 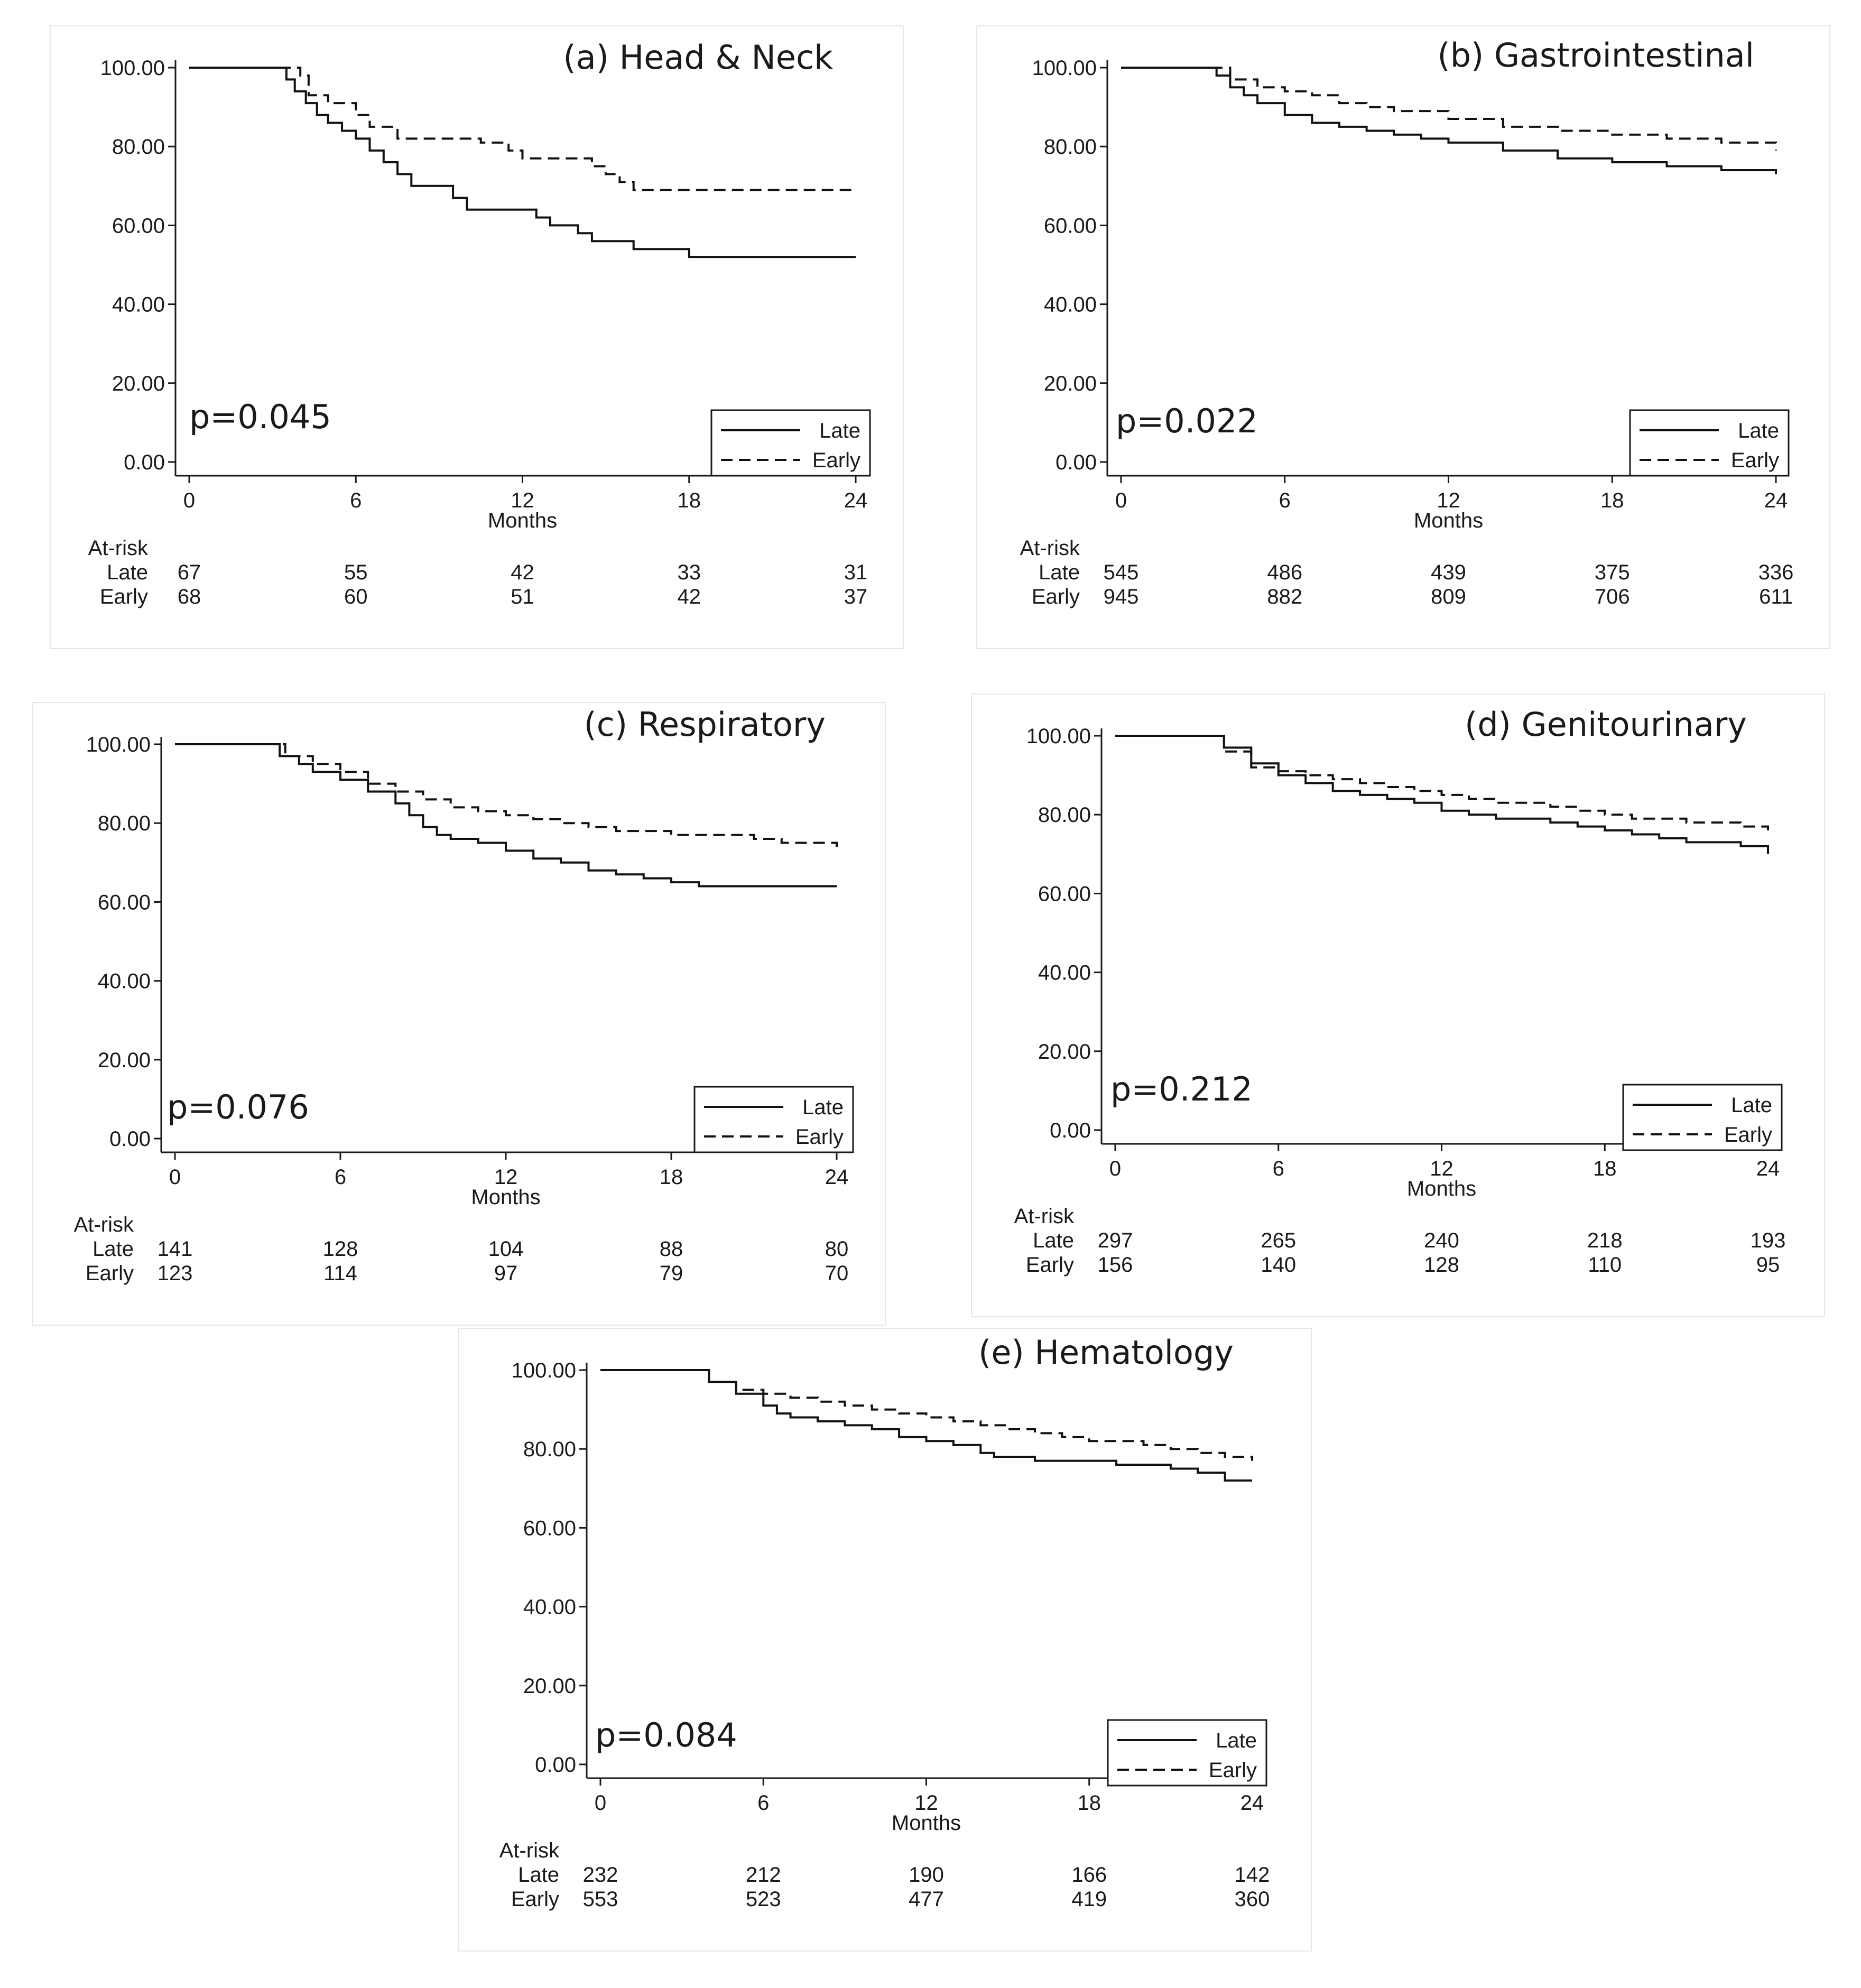 I want to click on at-risk-count: 809, so click(x=1448, y=596).